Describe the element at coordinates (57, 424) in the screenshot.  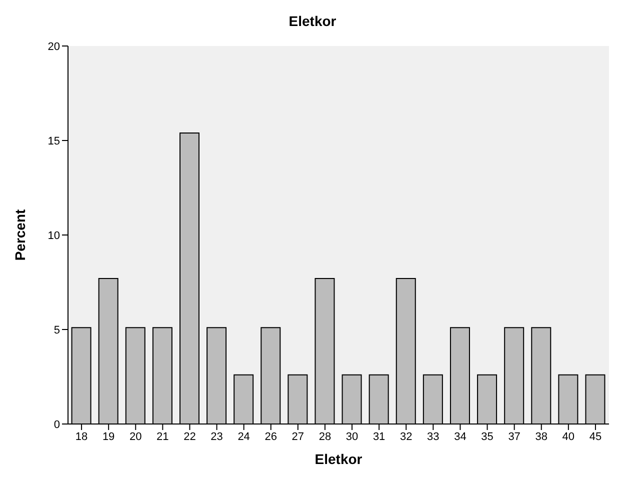
I see `y-tick-label: 0` at that location.